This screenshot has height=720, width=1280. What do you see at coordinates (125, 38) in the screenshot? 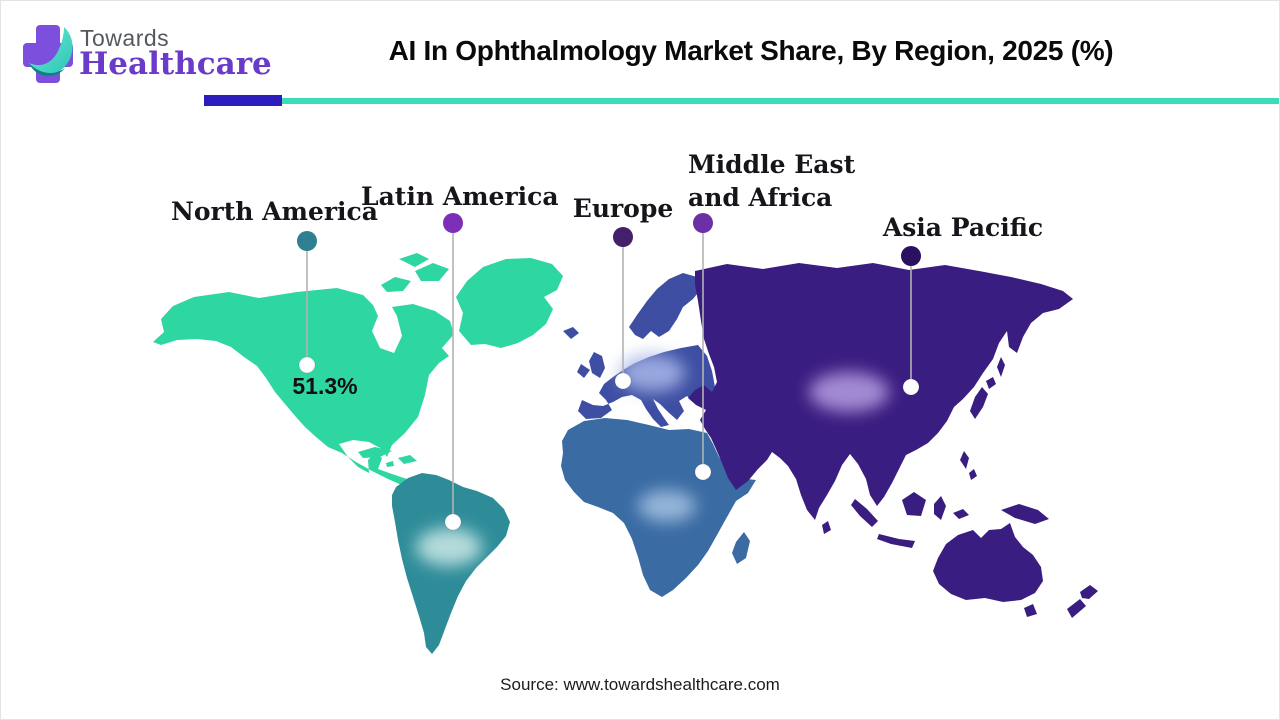
I see `logo-text-towards: Towards` at bounding box center [125, 38].